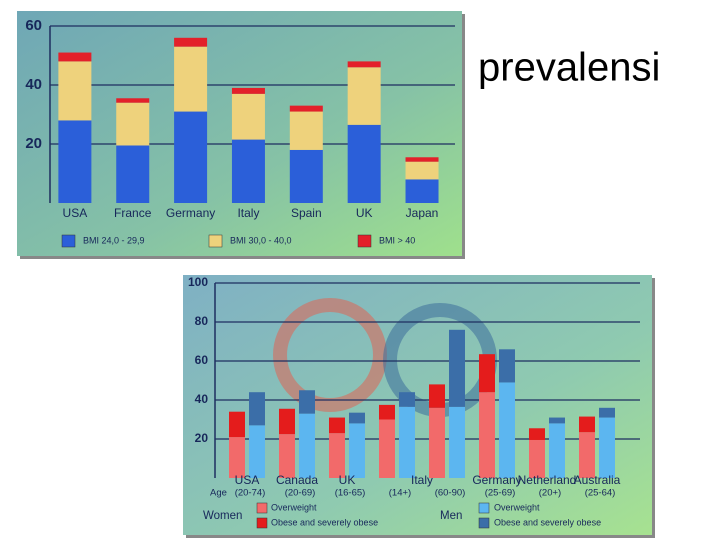 The image size is (720, 545). Describe the element at coordinates (297, 480) in the screenshot. I see `country-label: Canada` at that location.